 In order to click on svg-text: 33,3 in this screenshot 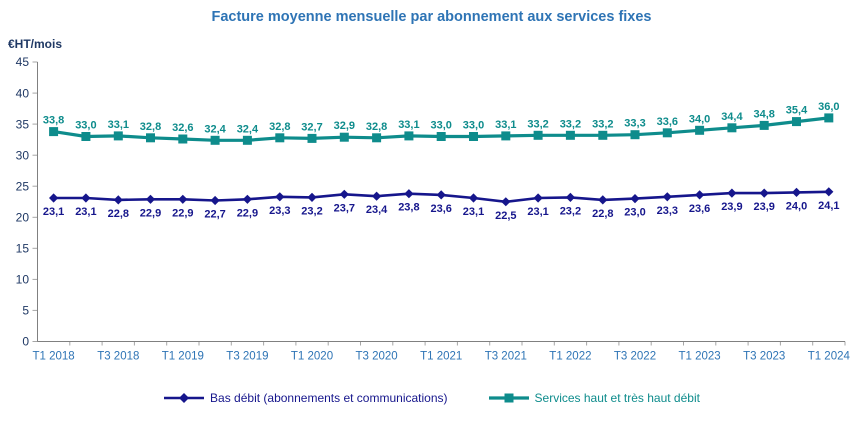, I will do `click(634, 124)`.